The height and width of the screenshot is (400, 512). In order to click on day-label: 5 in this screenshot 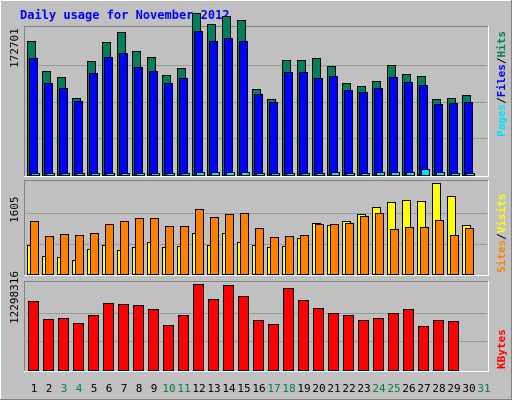, I will do `click(94, 388)`.